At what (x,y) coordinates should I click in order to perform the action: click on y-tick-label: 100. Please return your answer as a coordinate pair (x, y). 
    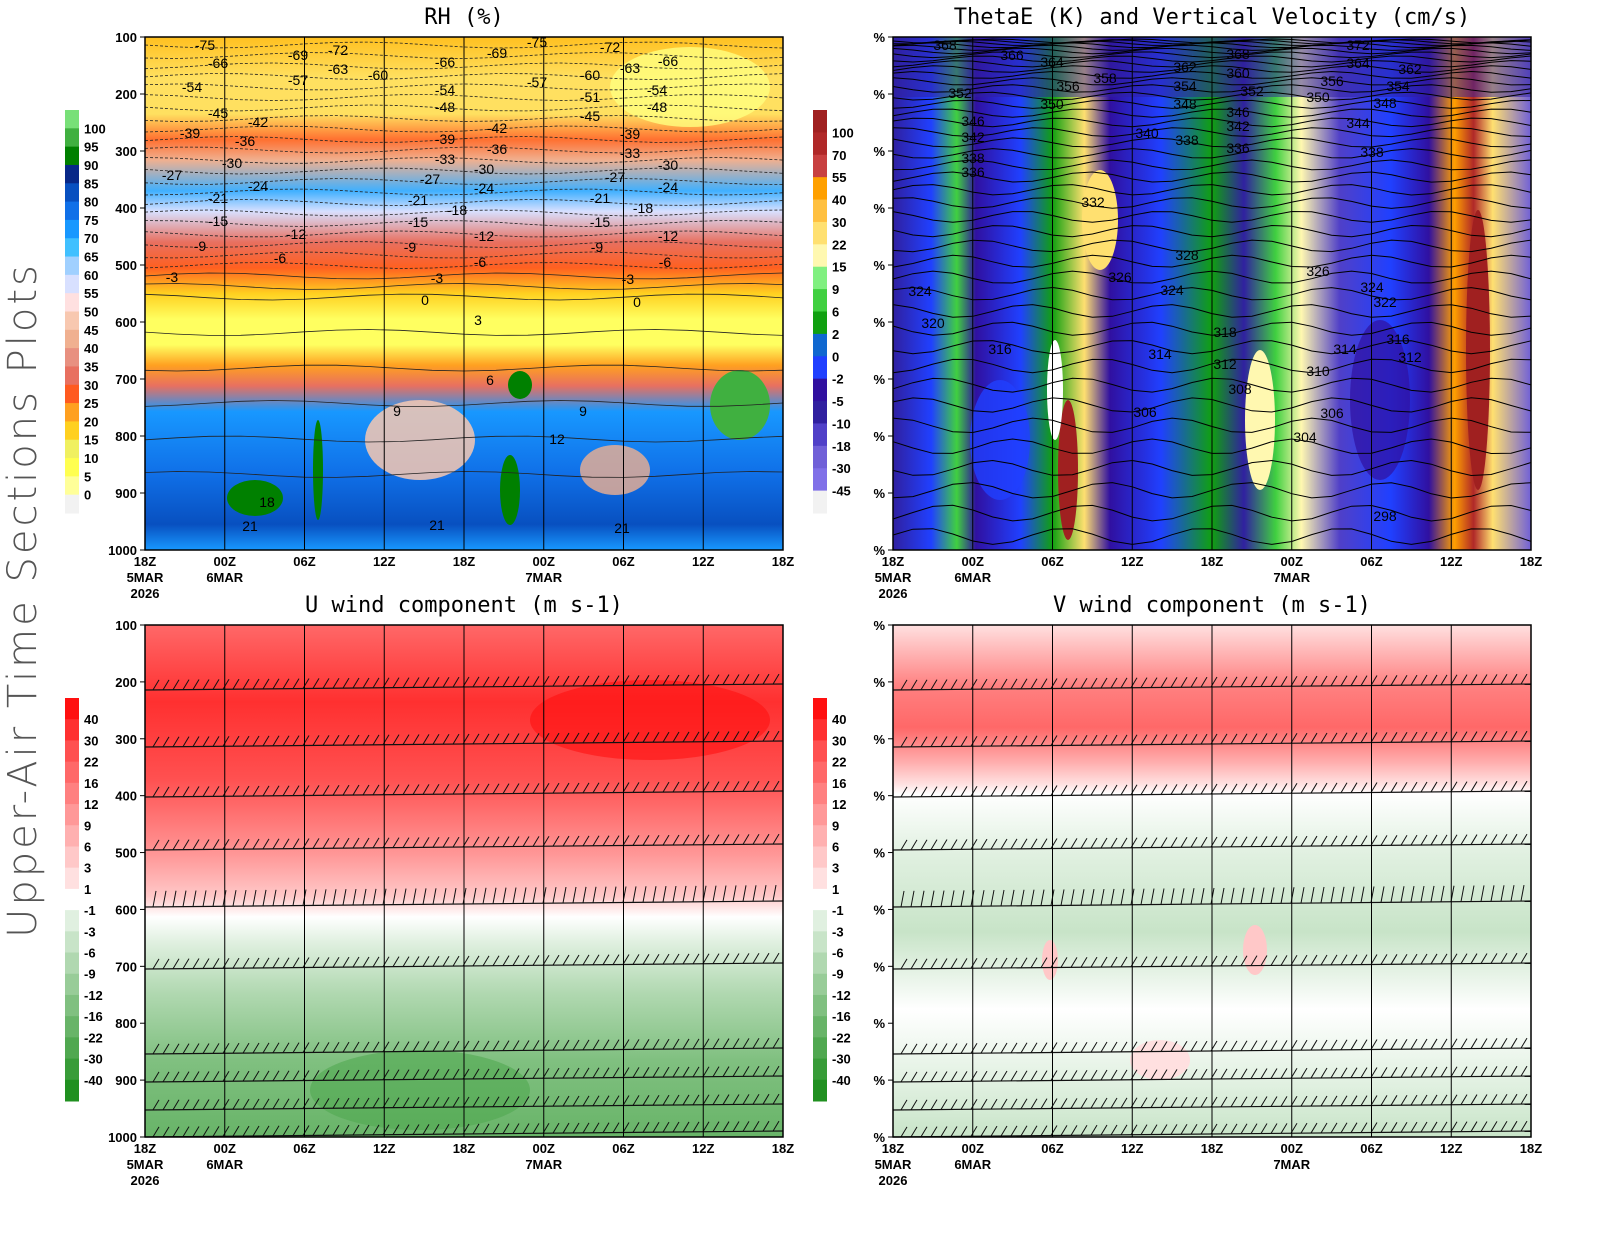
    Looking at the image, I should click on (126, 625).